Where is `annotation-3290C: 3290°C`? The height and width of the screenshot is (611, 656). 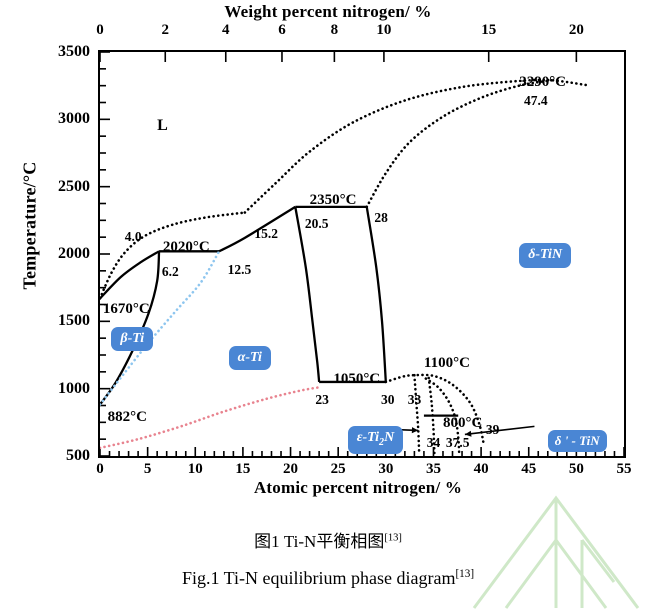 annotation-3290C: 3290°C is located at coordinates (543, 81).